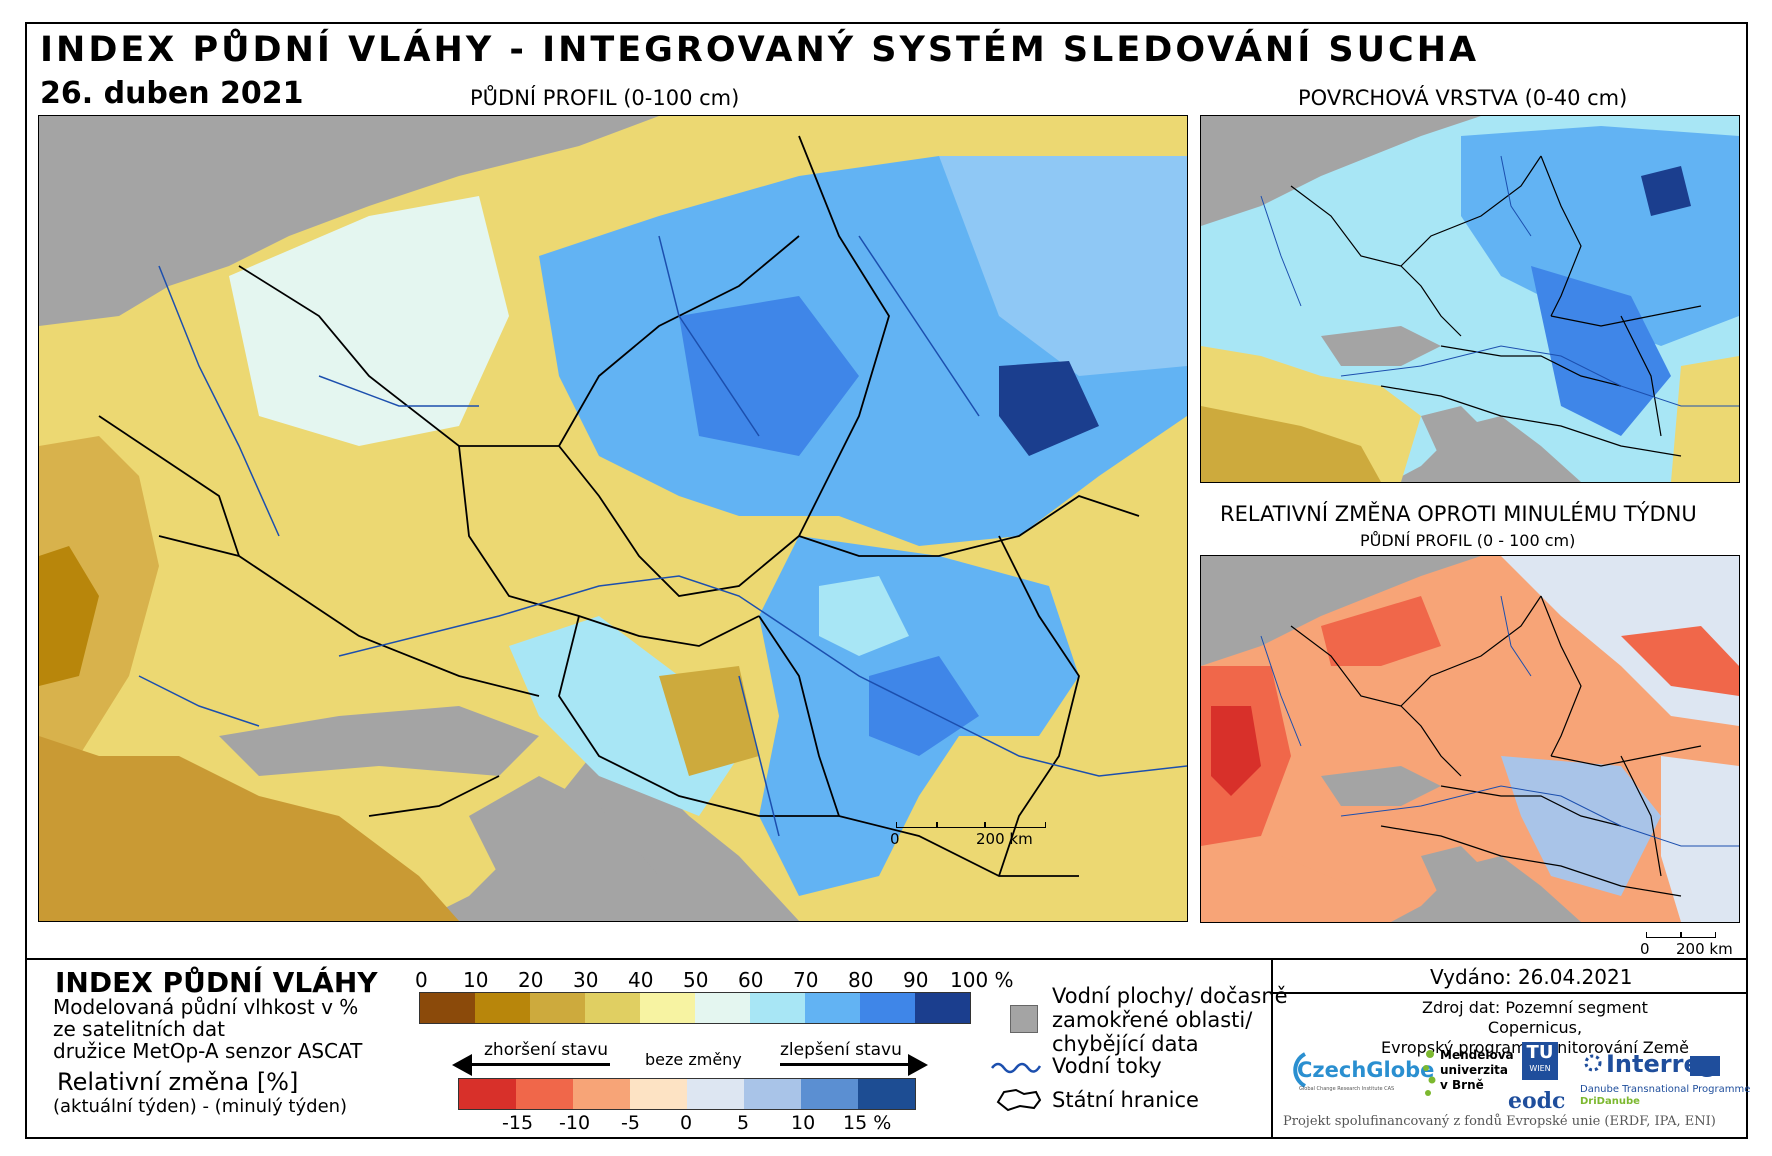 The image size is (1772, 1156). I want to click on ramp-label: 50, so click(696, 980).